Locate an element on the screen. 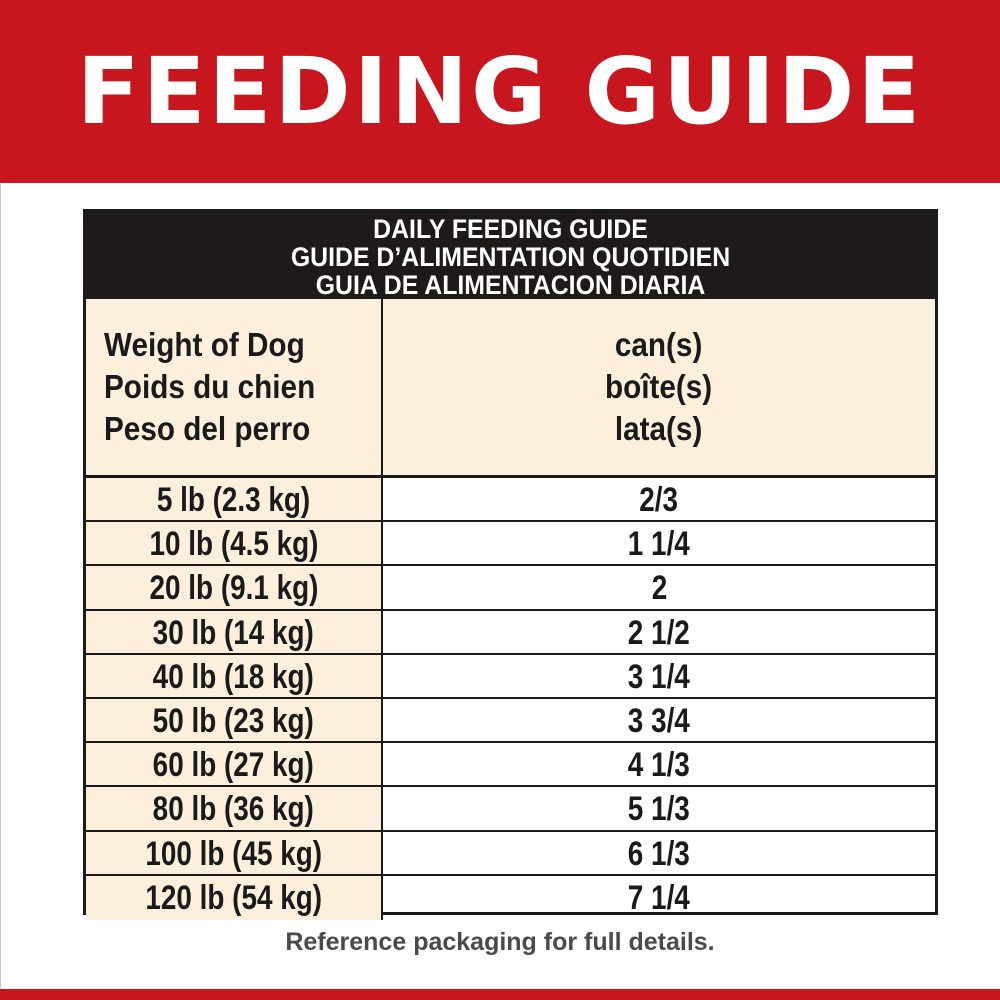  weight-cell: 5 lb (2.3 kg) is located at coordinates (234, 499).